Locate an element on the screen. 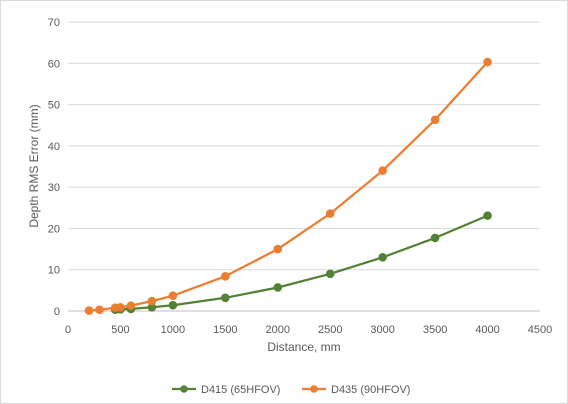  y-tick-label: 70 is located at coordinates (54, 23).